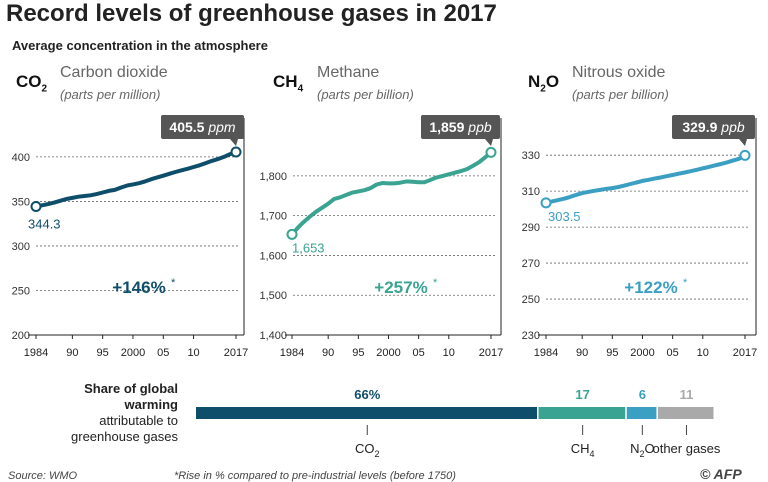 The image size is (768, 482). Describe the element at coordinates (188, 127) in the screenshot. I see `co2-end-value: 405.5` at that location.